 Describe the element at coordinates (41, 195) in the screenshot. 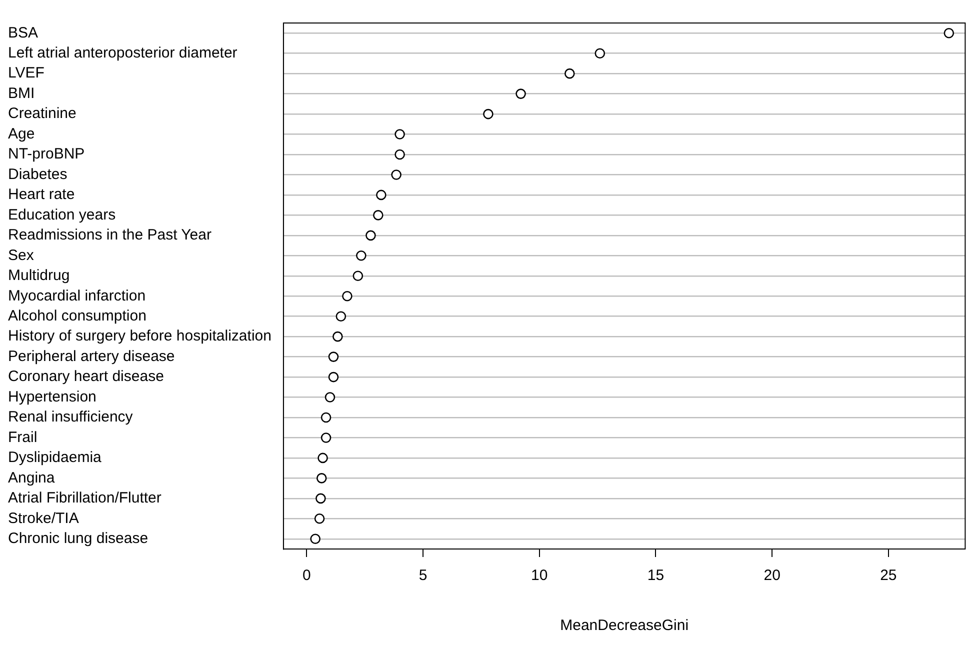

I see `y-tick-label: Heart rate` at that location.